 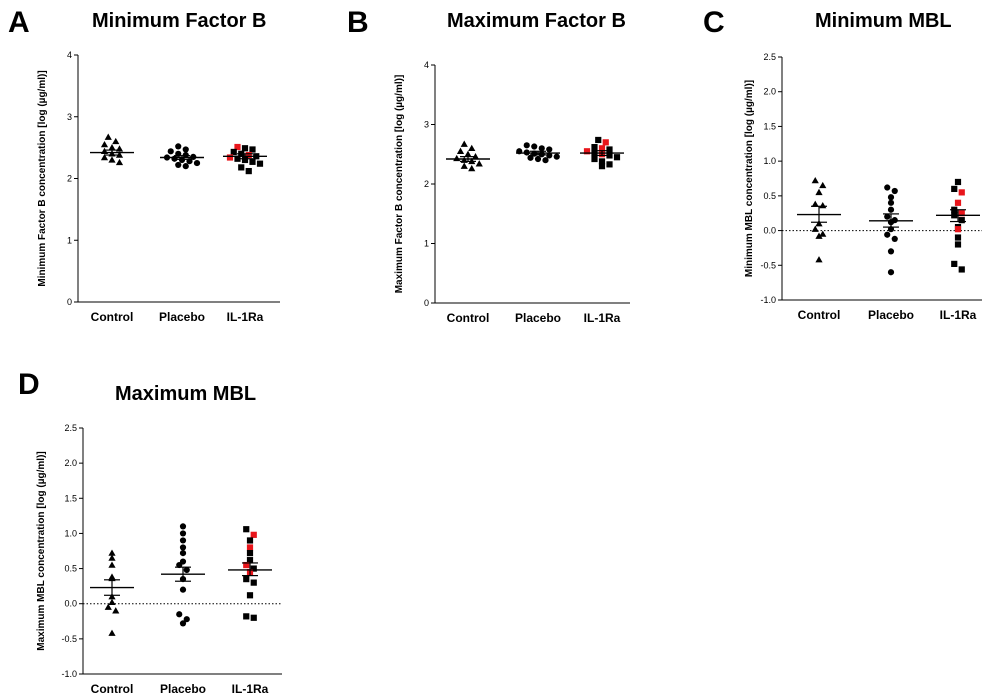 What do you see at coordinates (182, 317) in the screenshot?
I see `panel-a-x-category-label: Placebo` at bounding box center [182, 317].